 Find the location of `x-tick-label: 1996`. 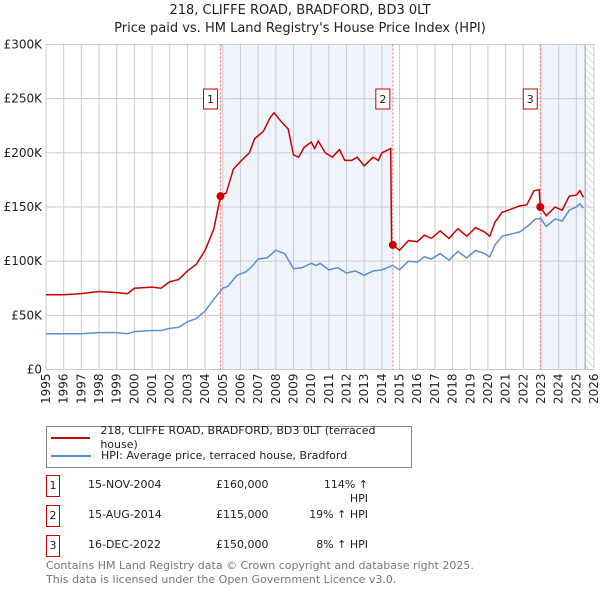

x-tick-label: 1996 is located at coordinates (64, 389).